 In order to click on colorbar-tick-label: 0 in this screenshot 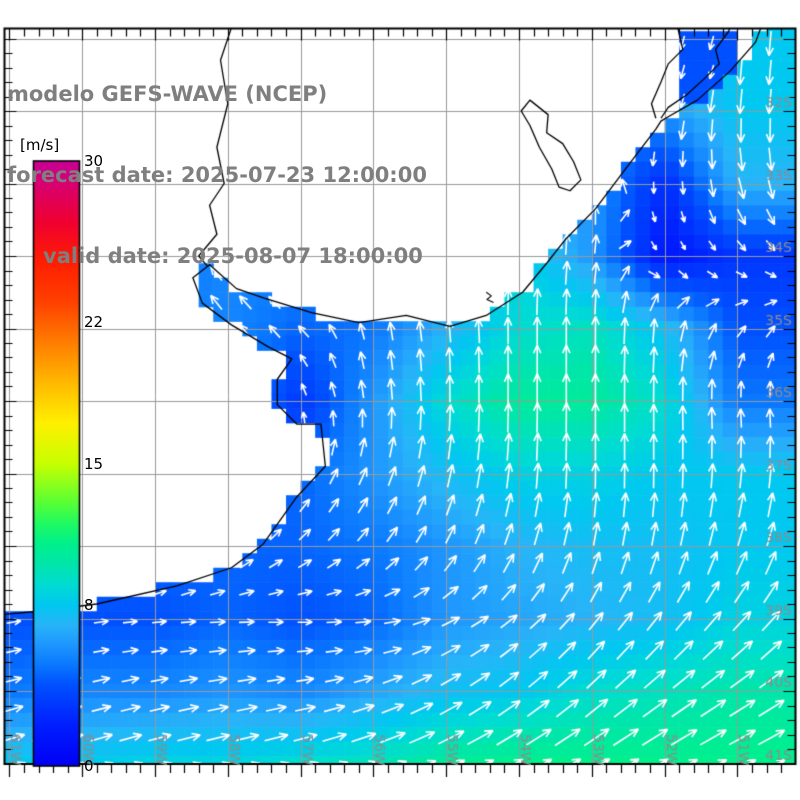, I will do `click(89, 766)`.